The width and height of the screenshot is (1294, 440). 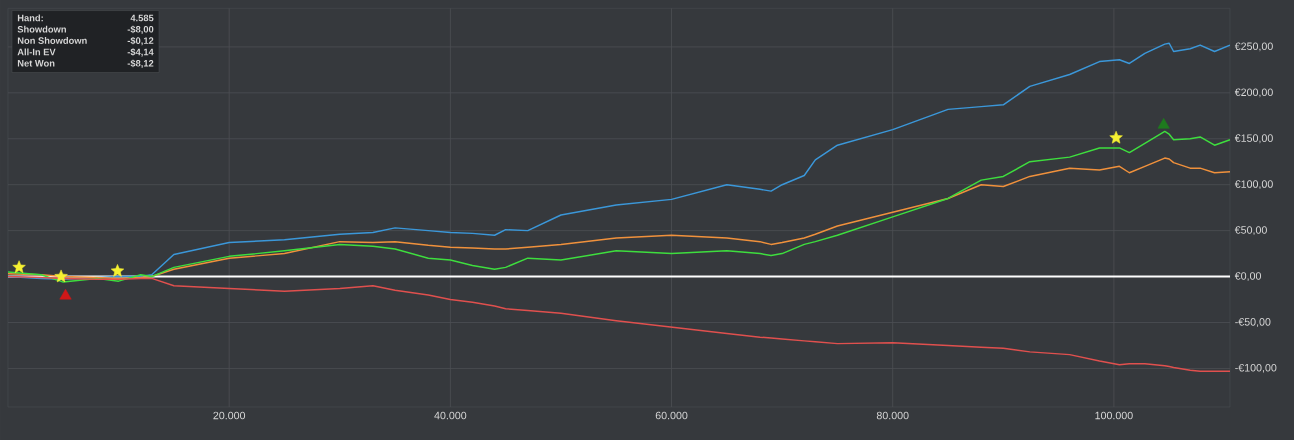 What do you see at coordinates (892, 415) in the screenshot?
I see `x-tick-label: 80.000` at bounding box center [892, 415].